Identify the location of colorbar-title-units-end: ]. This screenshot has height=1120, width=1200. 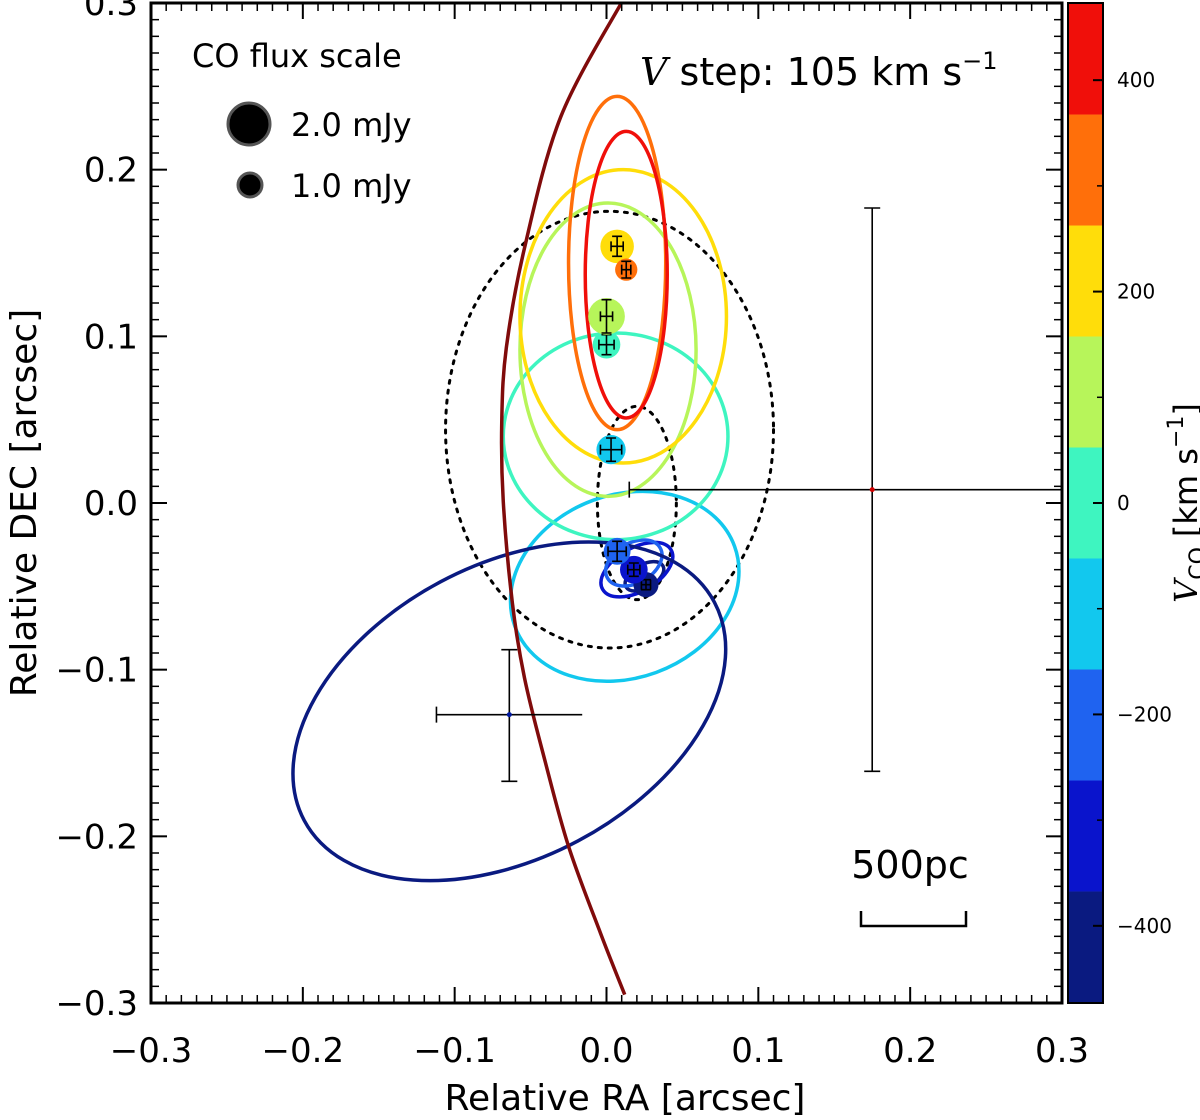
(1183, 409).